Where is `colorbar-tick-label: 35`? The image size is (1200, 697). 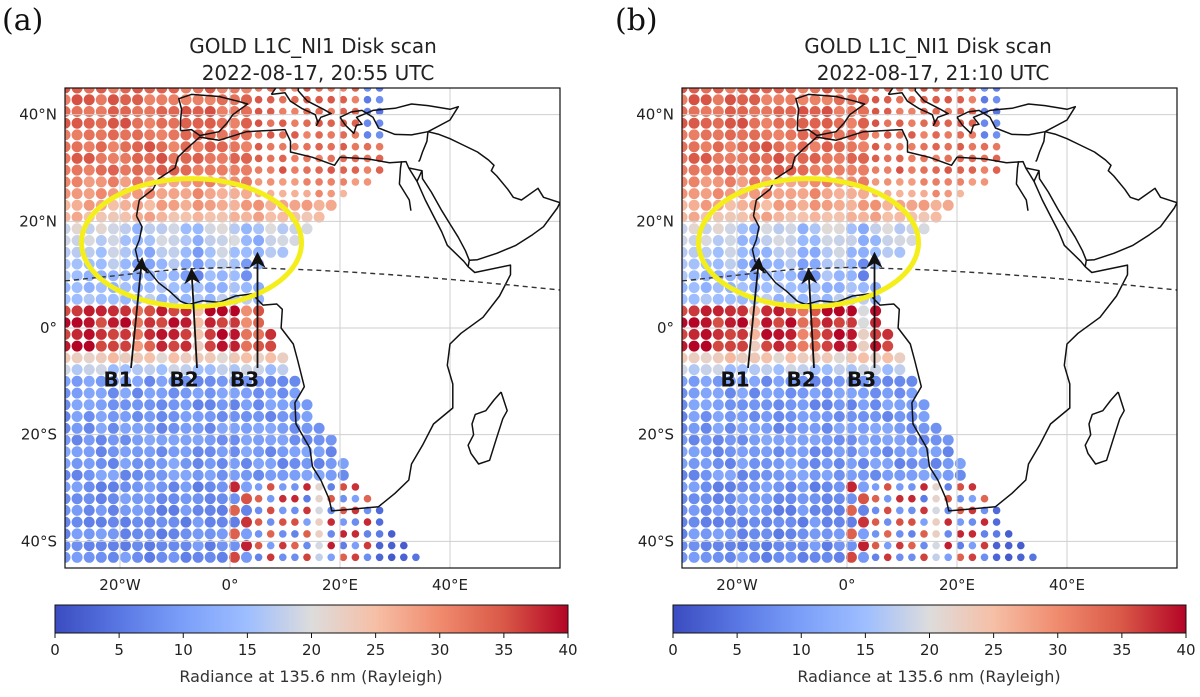 colorbar-tick-label: 35 is located at coordinates (1121, 650).